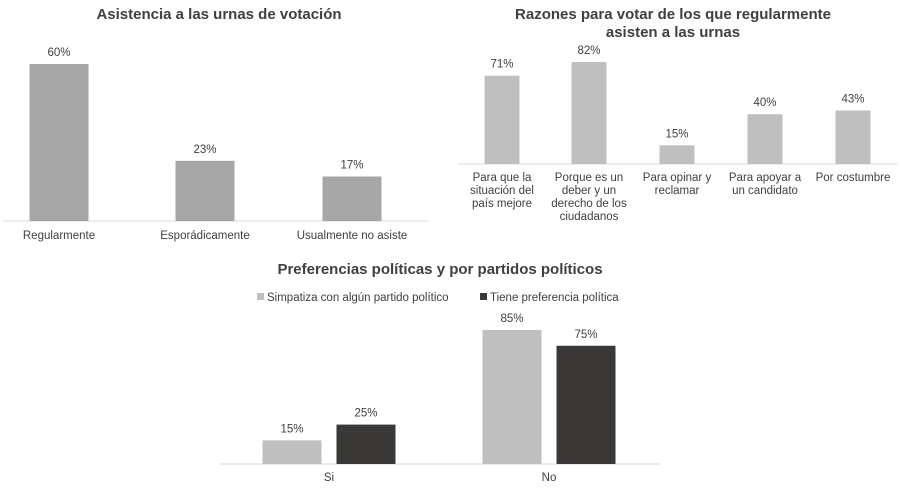 This screenshot has width=901, height=489. I want to click on value-label-esporadicamente: 23%, so click(204, 150).